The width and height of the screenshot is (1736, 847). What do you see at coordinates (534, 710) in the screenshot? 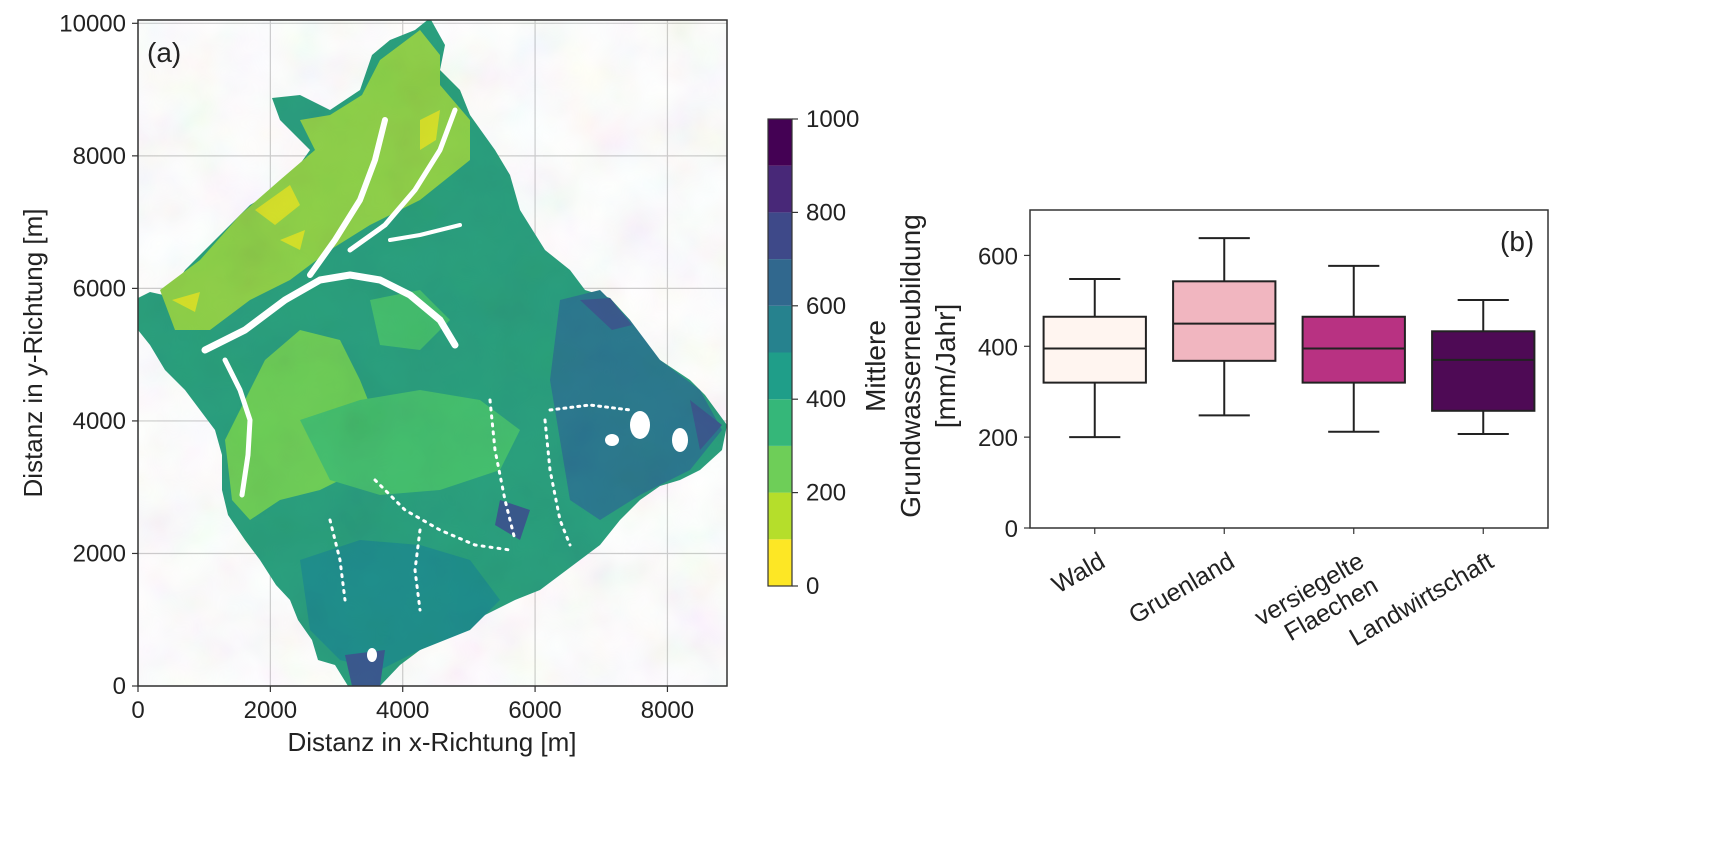
I see `x-tick-label: 6000` at bounding box center [534, 710].